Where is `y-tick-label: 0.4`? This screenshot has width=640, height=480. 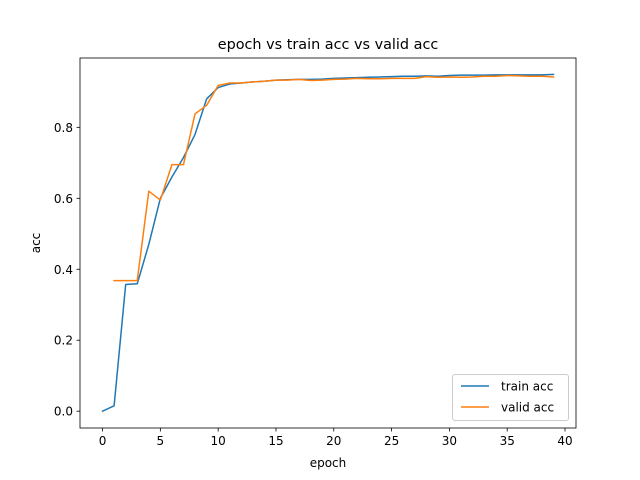
y-tick-label: 0.4 is located at coordinates (63, 270).